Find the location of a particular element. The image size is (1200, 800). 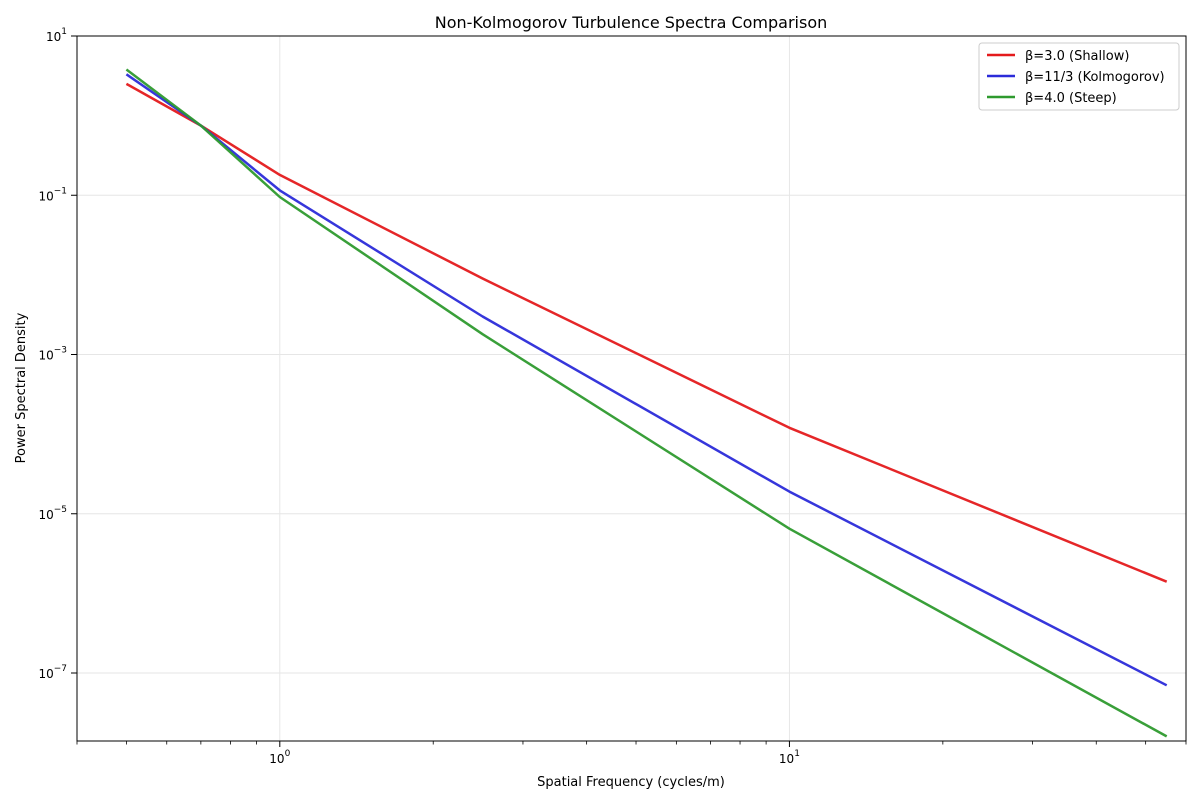

legend-box is located at coordinates (1079, 76).